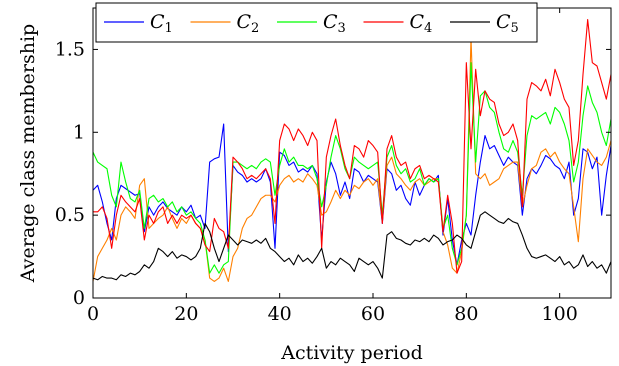 The image size is (619, 366). Describe the element at coordinates (316, 22) in the screenshot. I see `legend: C1 C2 C3 C4 C5` at that location.